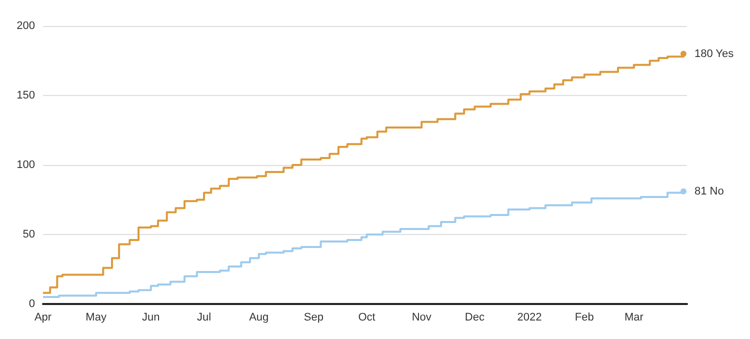  I want to click on x-tick-label: Oct, so click(367, 318).